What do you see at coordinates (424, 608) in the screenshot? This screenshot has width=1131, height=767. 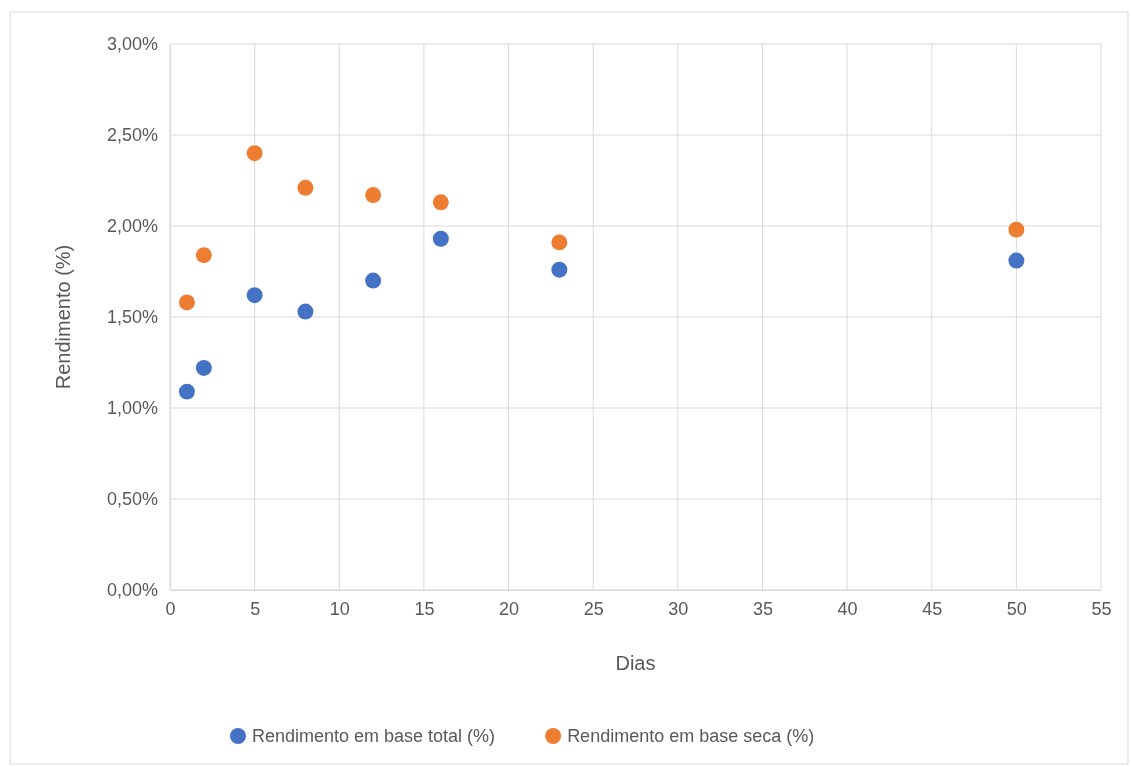 I see `x-tick-label: 15` at bounding box center [424, 608].